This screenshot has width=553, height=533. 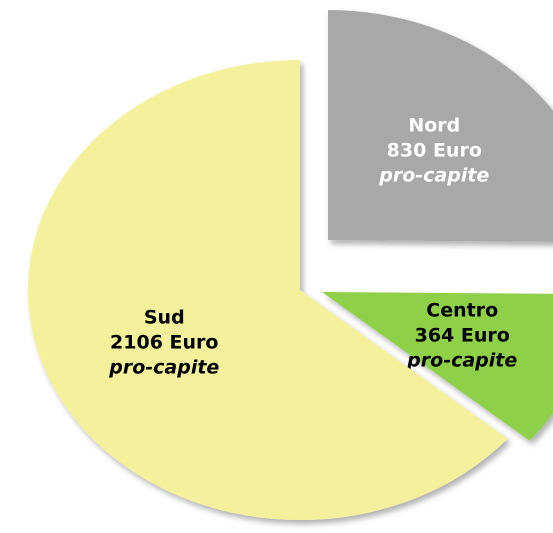 What do you see at coordinates (434, 150) in the screenshot?
I see `slice-value-label: 830 Euro` at bounding box center [434, 150].